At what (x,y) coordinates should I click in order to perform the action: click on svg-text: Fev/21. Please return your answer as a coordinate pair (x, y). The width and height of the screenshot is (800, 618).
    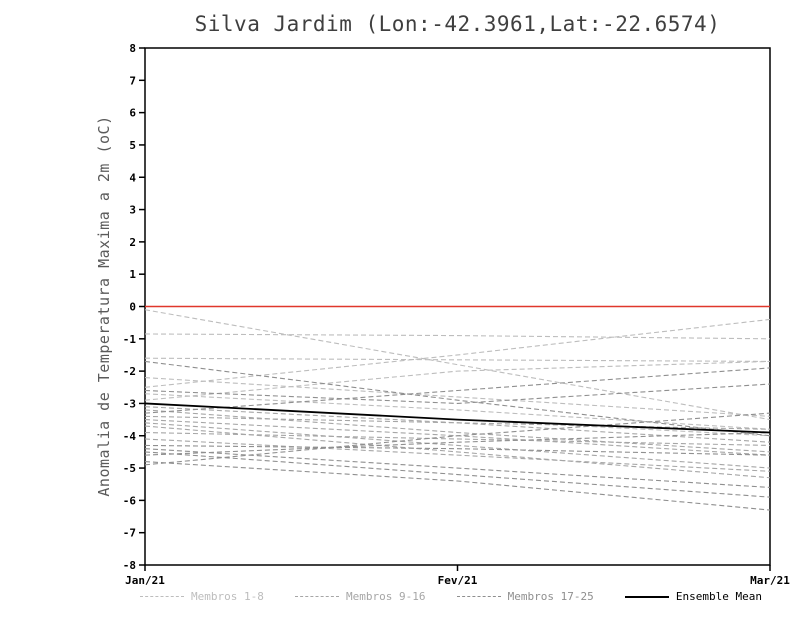
    Looking at the image, I should click on (458, 580).